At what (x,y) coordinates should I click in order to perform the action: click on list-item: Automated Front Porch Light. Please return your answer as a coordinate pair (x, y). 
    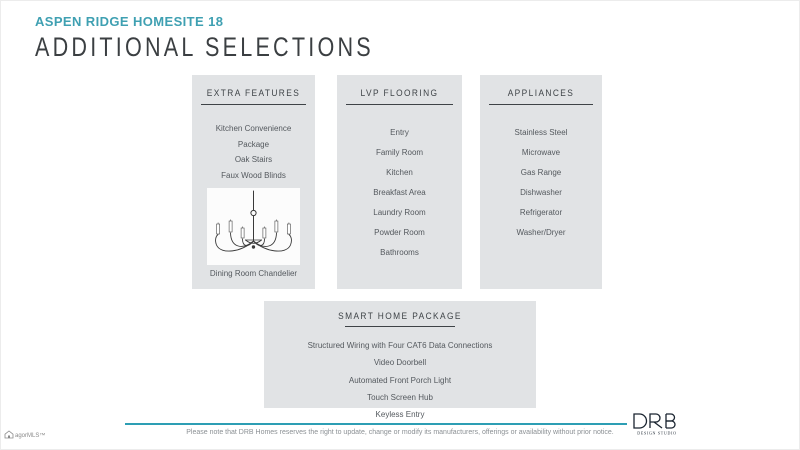
    Looking at the image, I should click on (400, 380).